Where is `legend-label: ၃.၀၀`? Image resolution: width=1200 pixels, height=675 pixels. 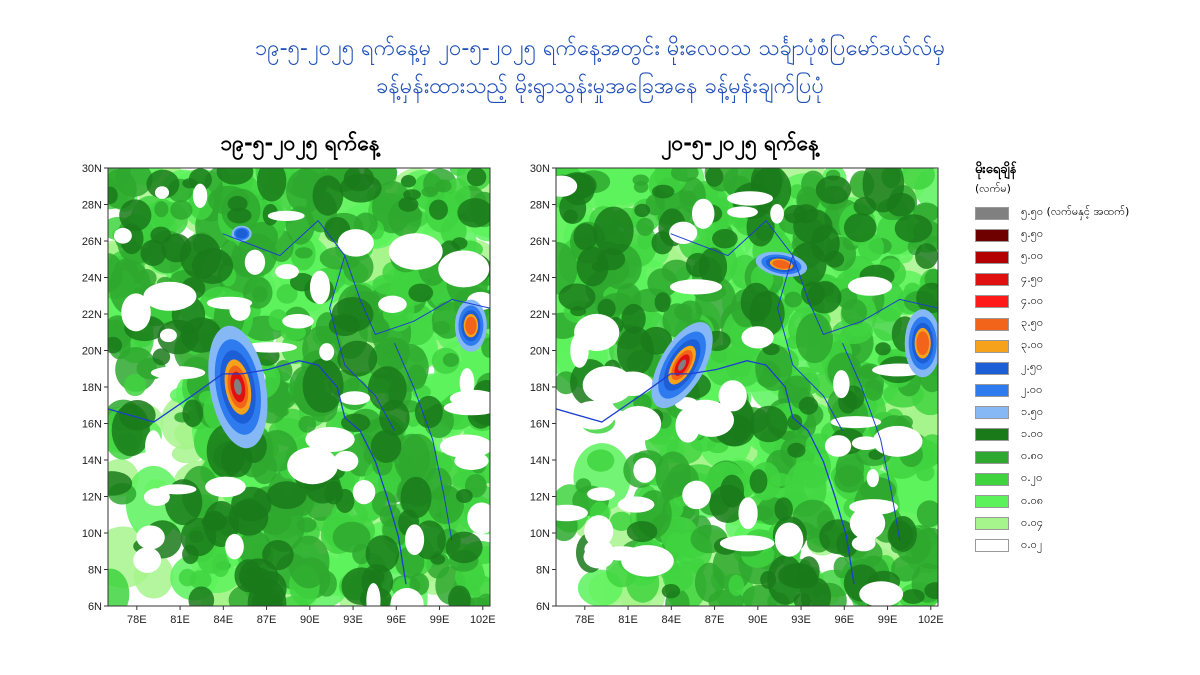 legend-label: ၃.၀၀ is located at coordinates (1032, 345).